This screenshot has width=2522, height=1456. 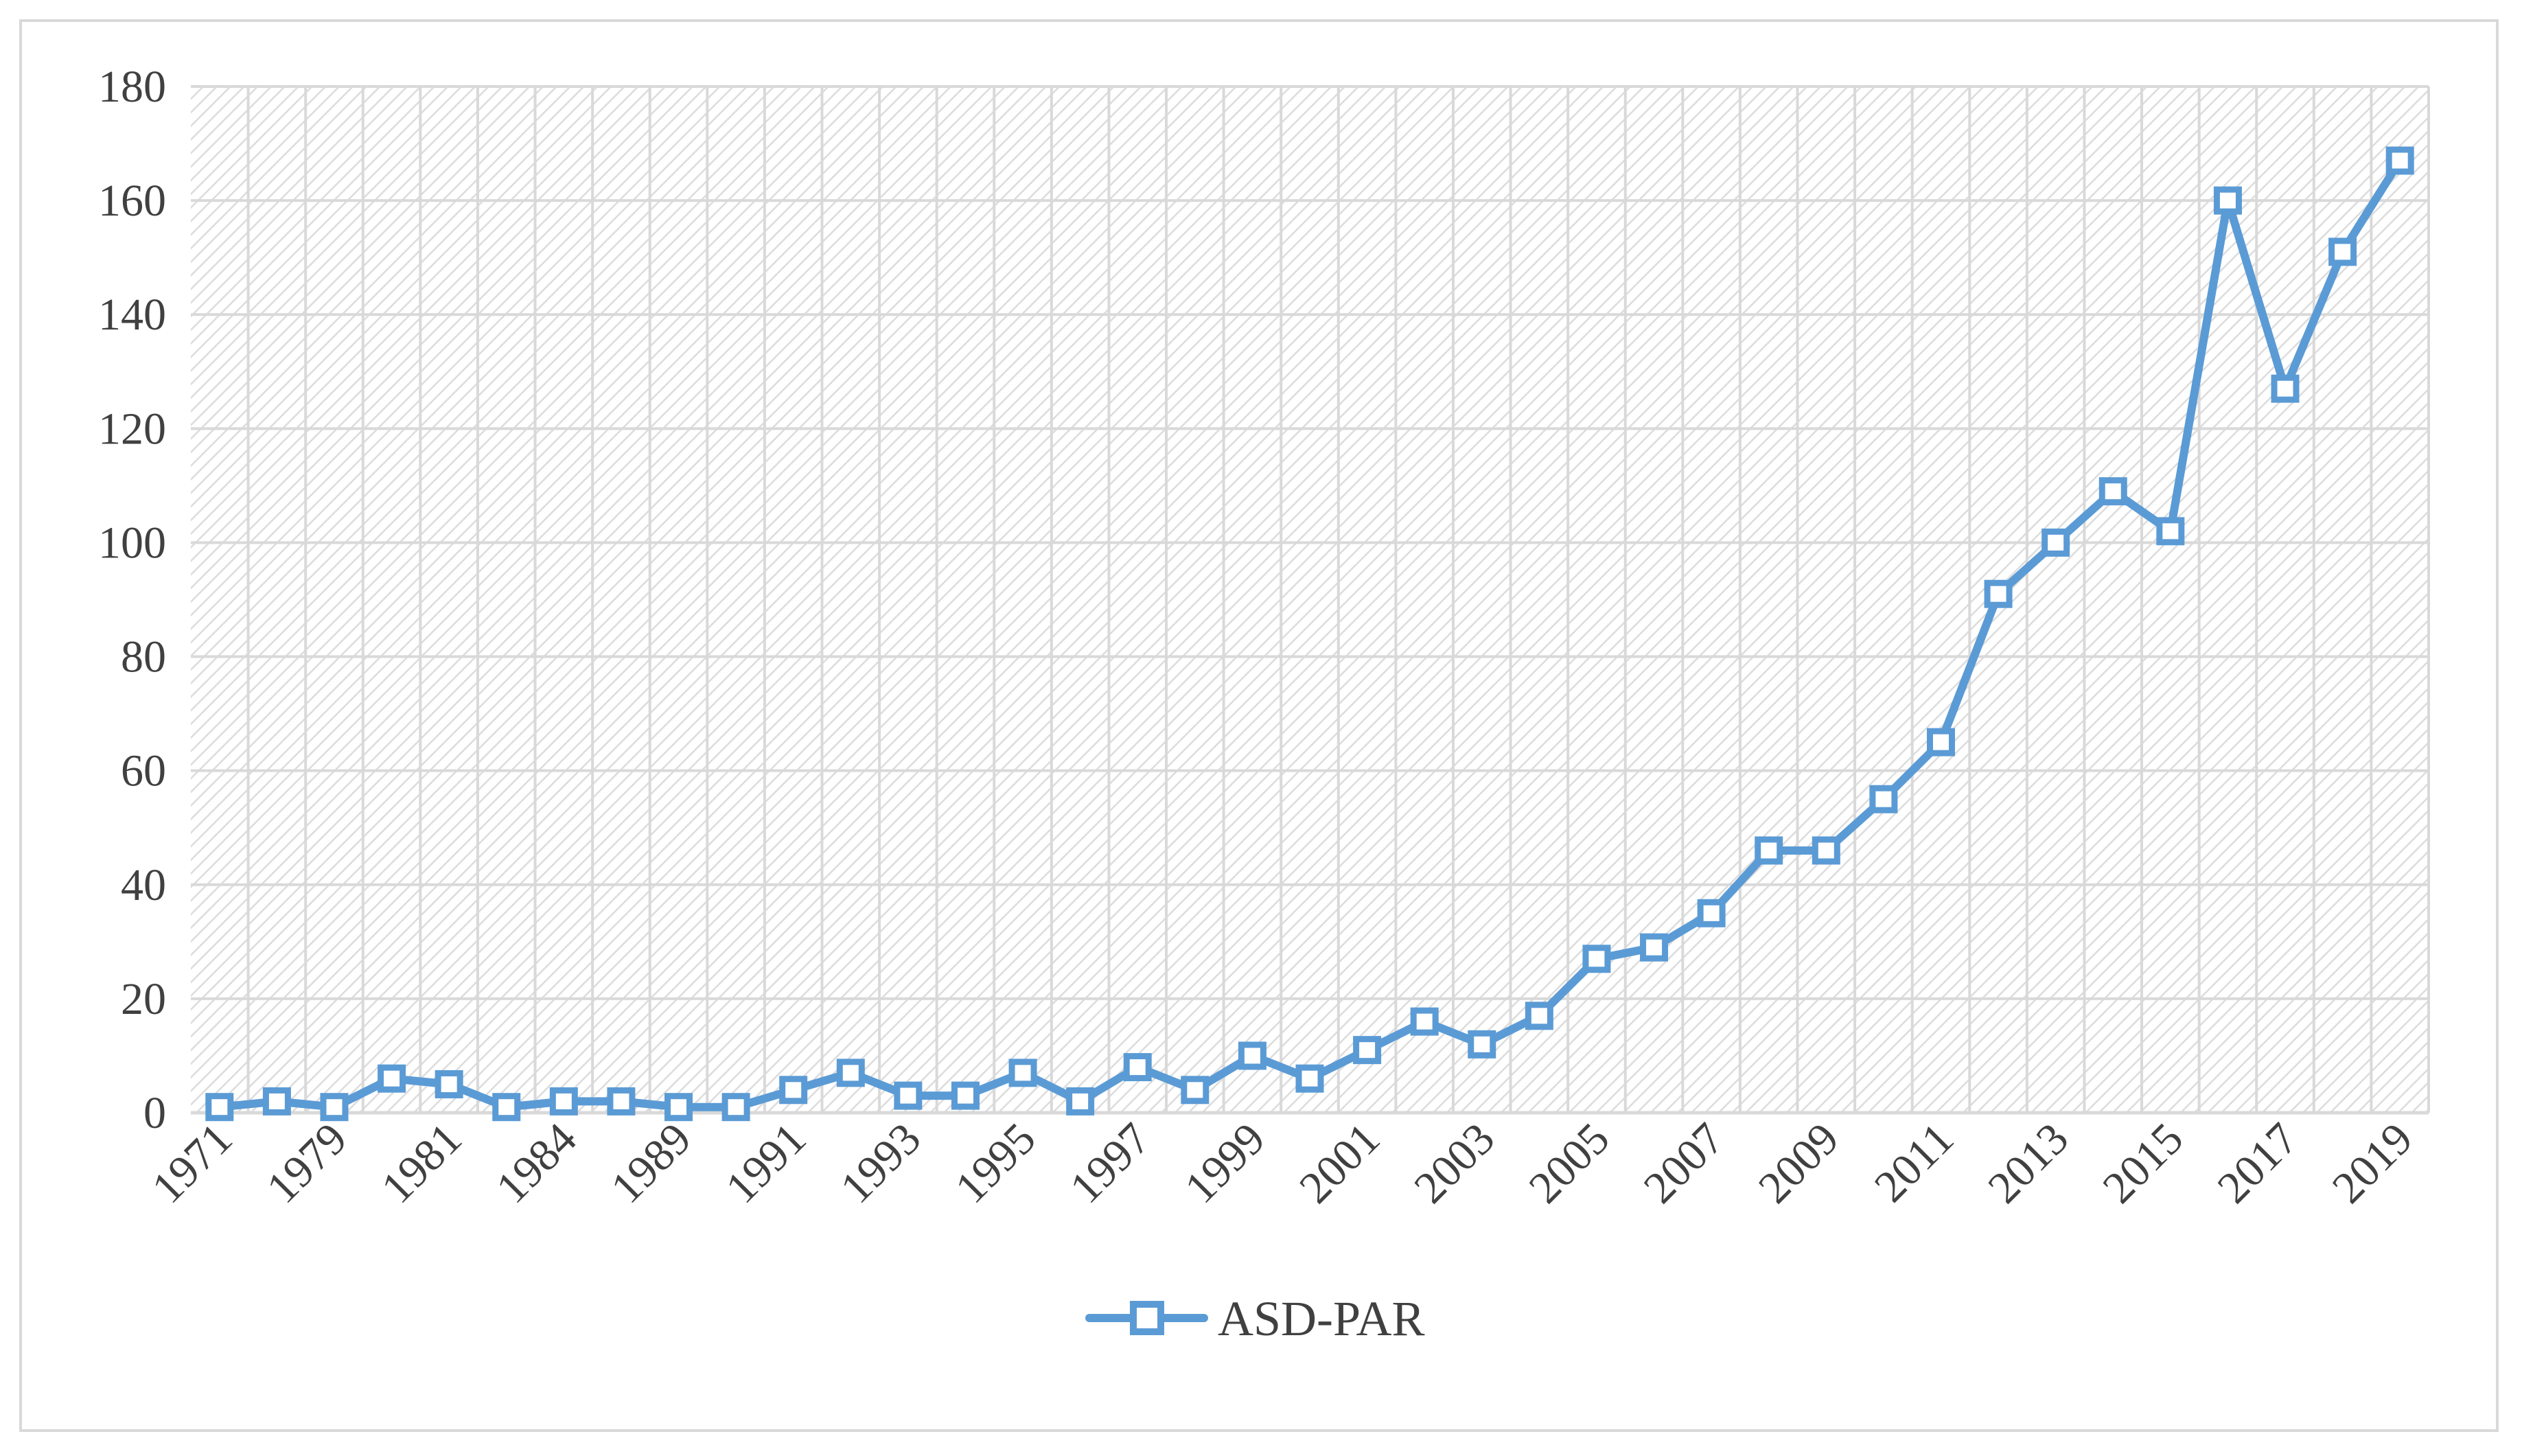 What do you see at coordinates (143, 885) in the screenshot?
I see `y-tick-label: 40` at bounding box center [143, 885].